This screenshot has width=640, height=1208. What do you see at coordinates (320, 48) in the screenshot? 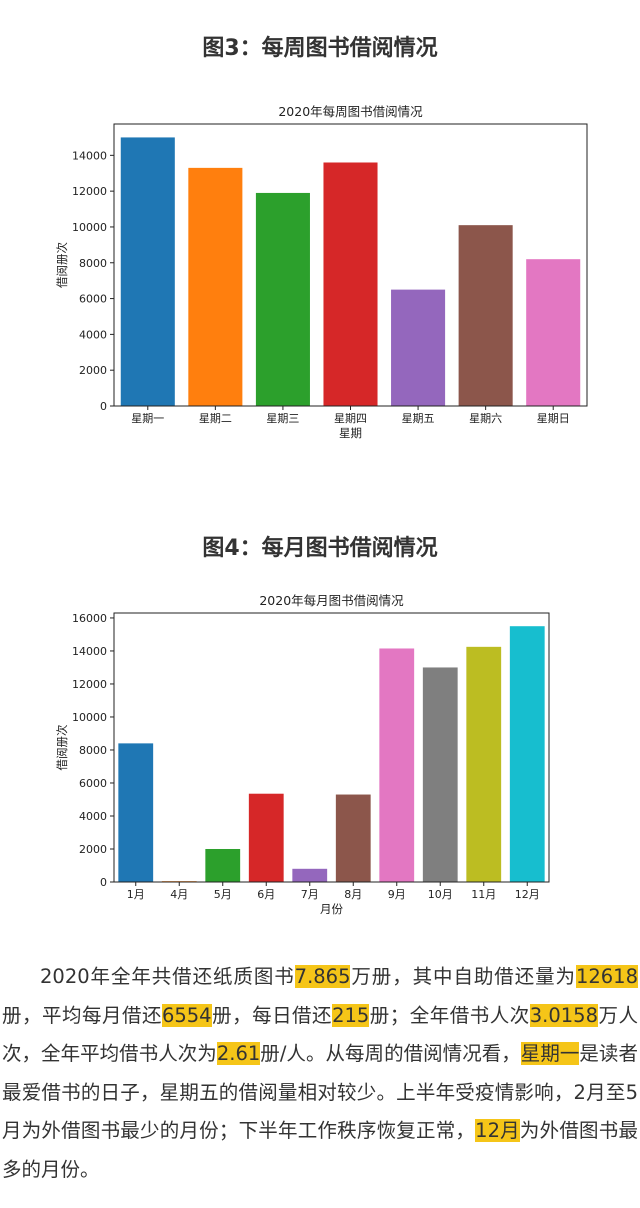
I see `figure-3-heading: 图3：每周图书借阅情况` at bounding box center [320, 48].